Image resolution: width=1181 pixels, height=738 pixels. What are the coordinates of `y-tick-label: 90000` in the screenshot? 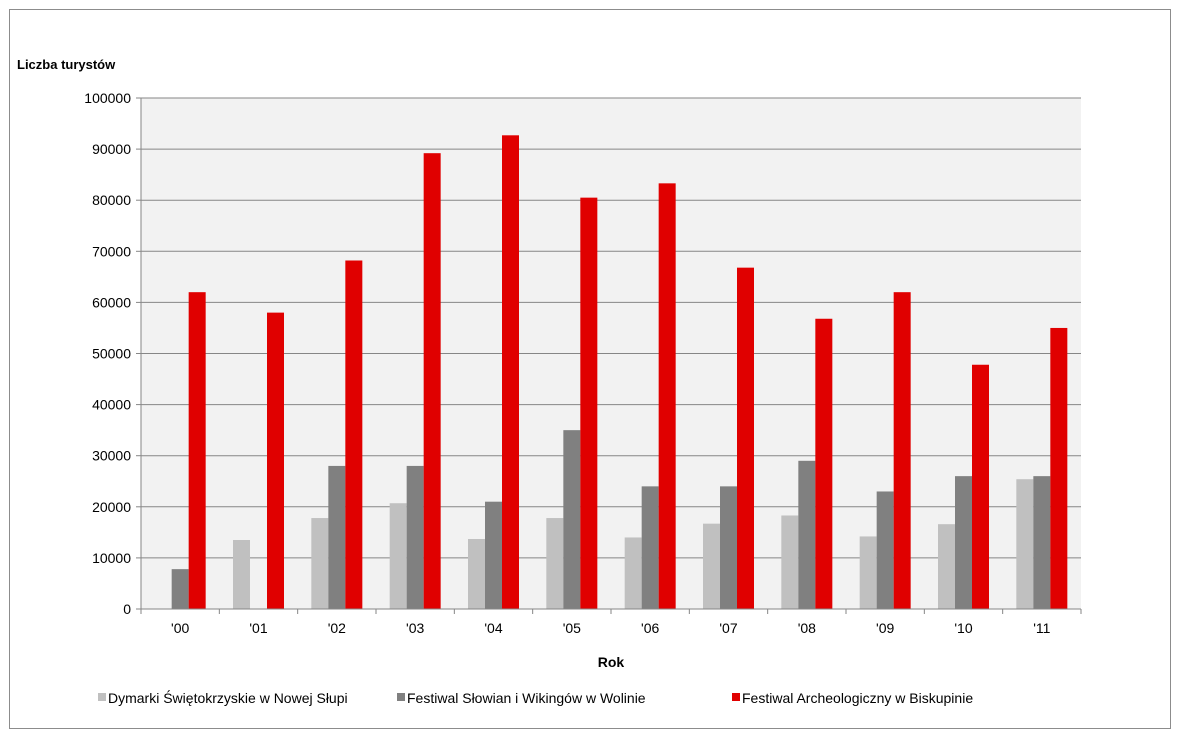 It's located at (111, 149).